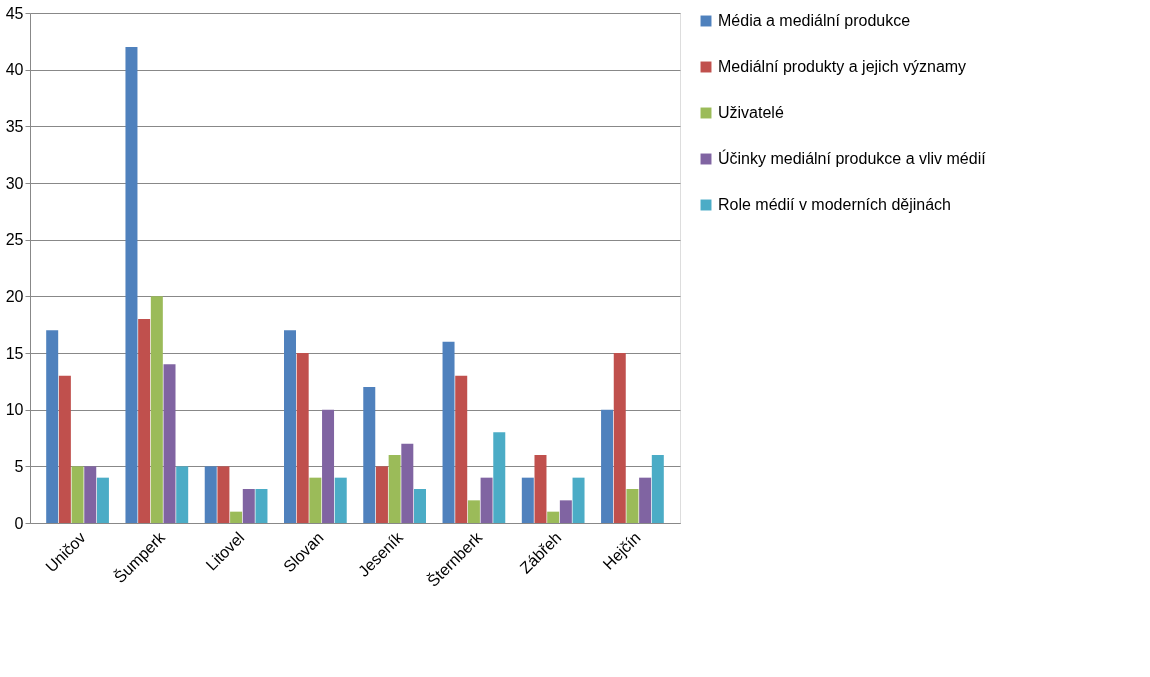 This screenshot has height=677, width=1150. What do you see at coordinates (14, 183) in the screenshot?
I see `y-tick-label: 30` at bounding box center [14, 183].